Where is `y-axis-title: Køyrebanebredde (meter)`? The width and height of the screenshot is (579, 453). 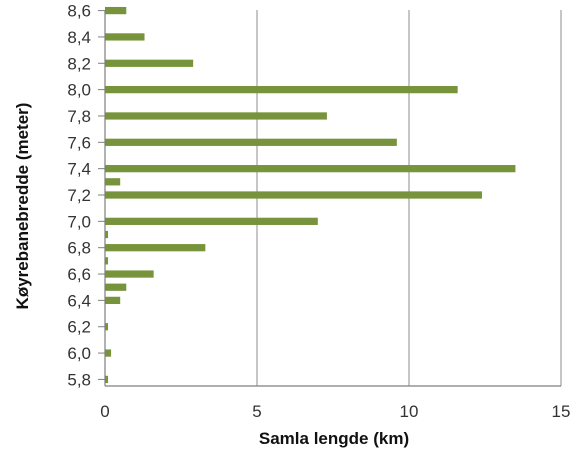 y-axis-title: Køyrebanebredde (meter) is located at coordinates (22, 206).